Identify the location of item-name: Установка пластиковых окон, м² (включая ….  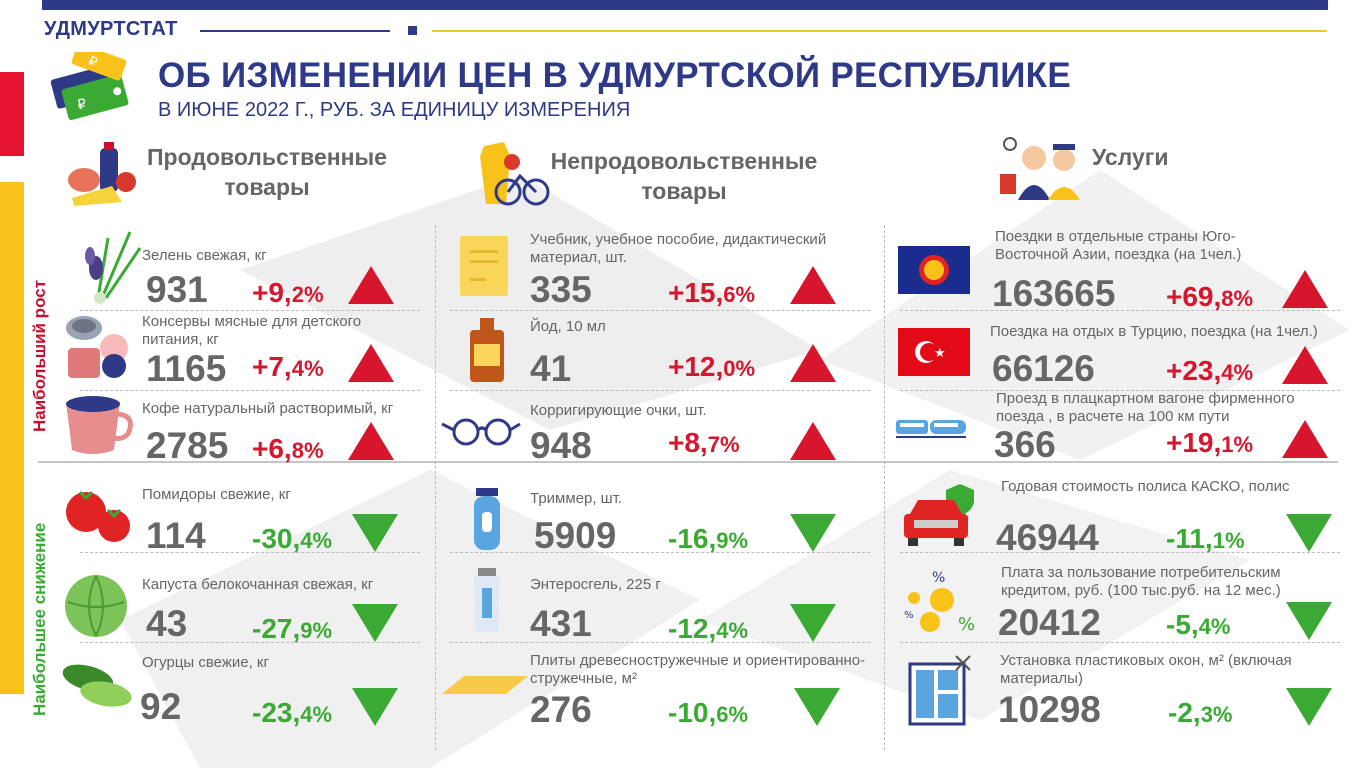
(1146, 669).